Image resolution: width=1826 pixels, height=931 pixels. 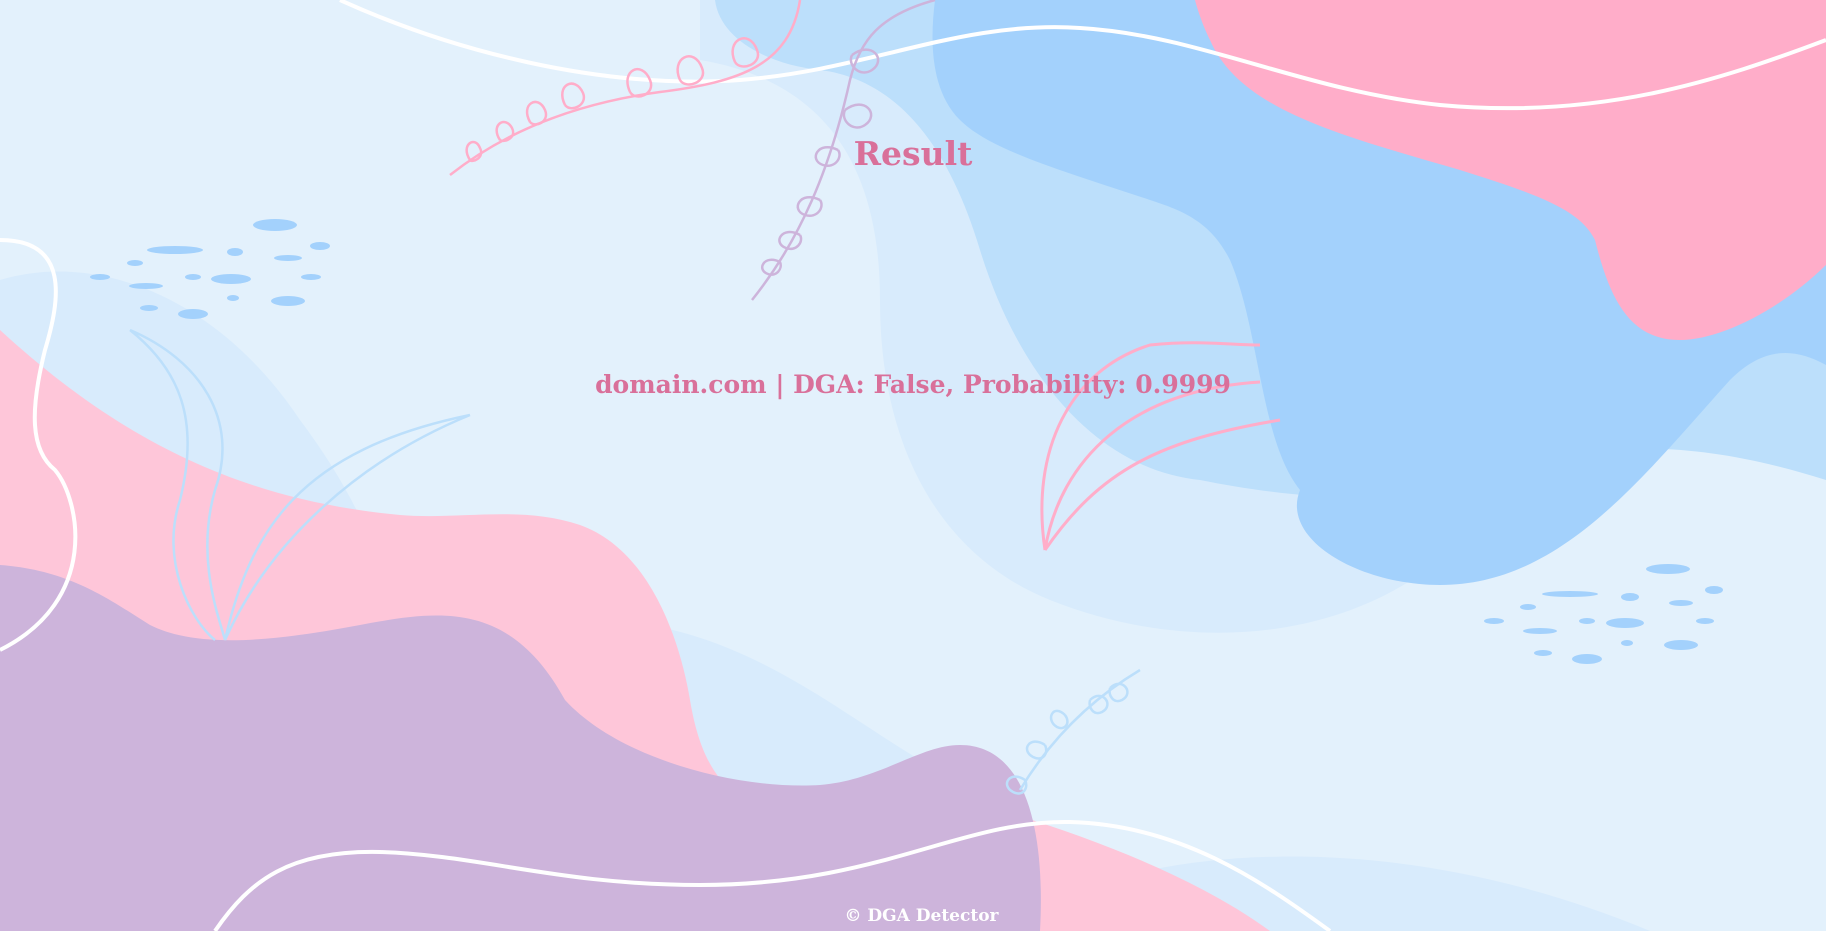 What do you see at coordinates (1082, 55) in the screenshot?
I see `white-curve-top` at bounding box center [1082, 55].